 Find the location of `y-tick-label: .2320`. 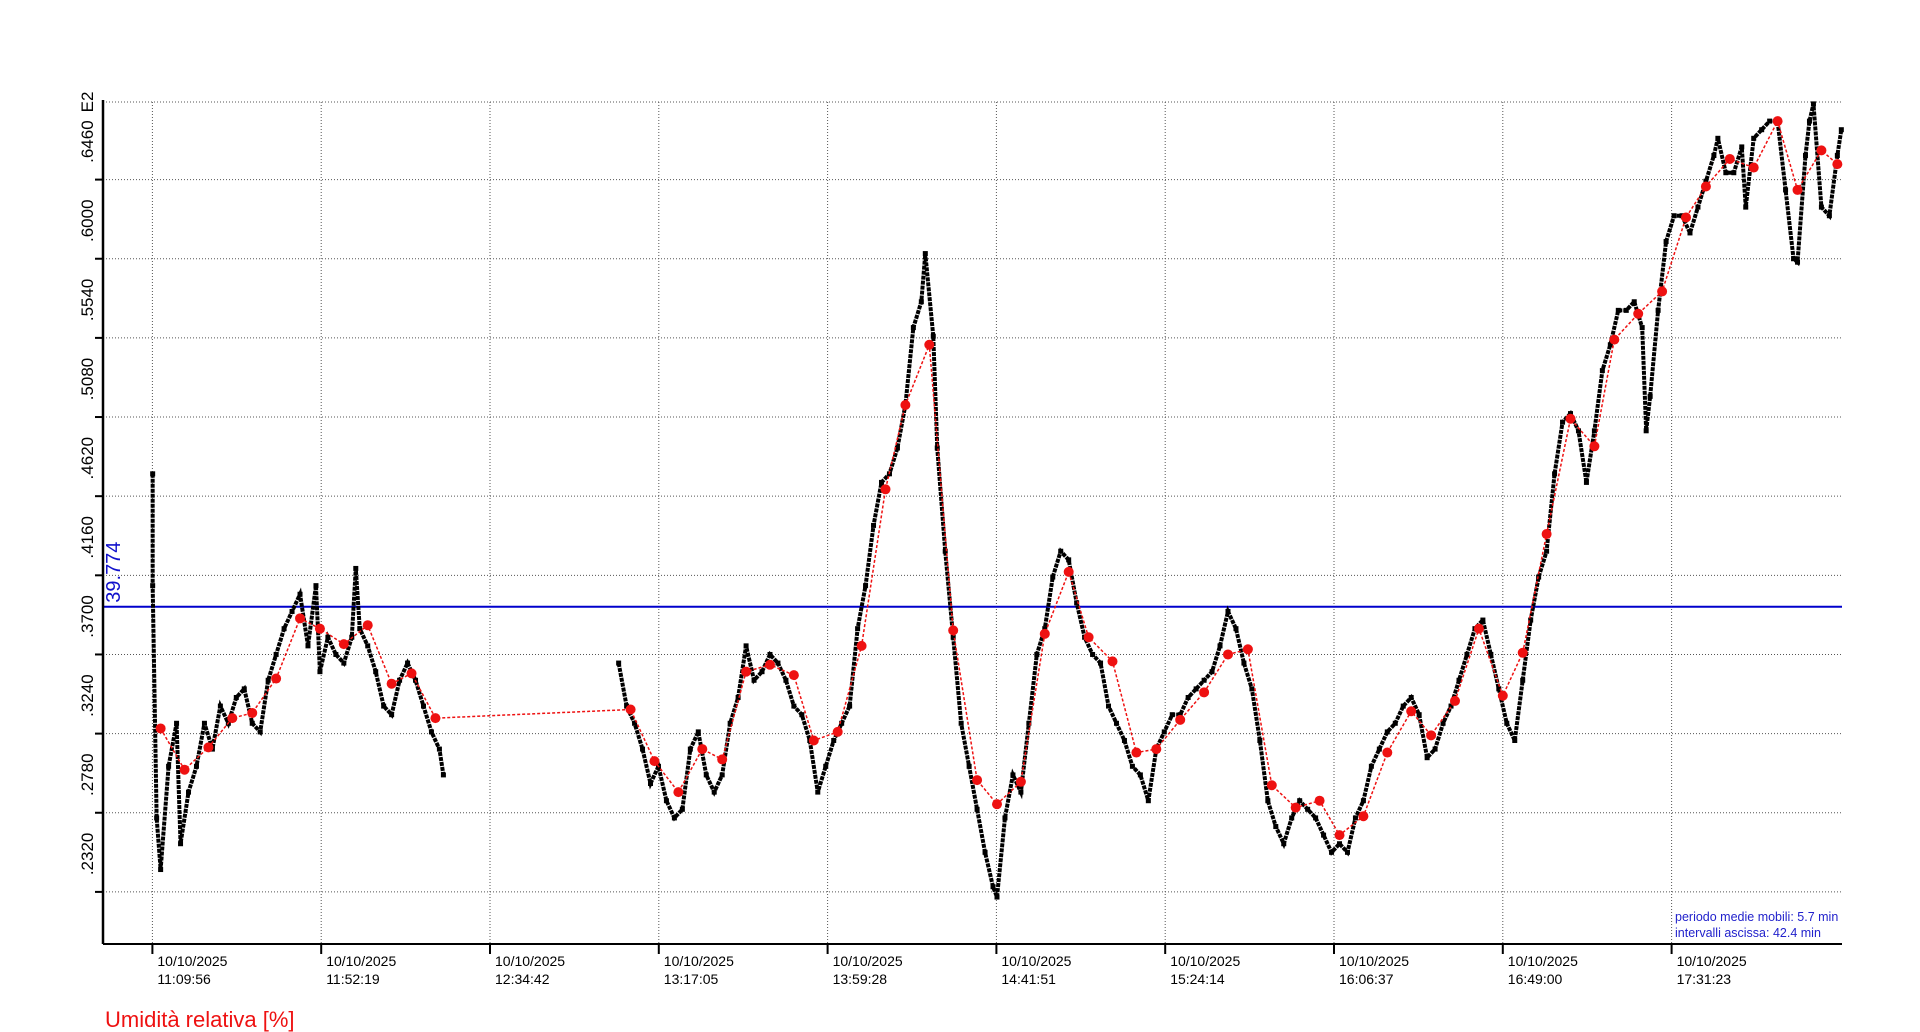

y-tick-label: .2320 is located at coordinates (87, 854).